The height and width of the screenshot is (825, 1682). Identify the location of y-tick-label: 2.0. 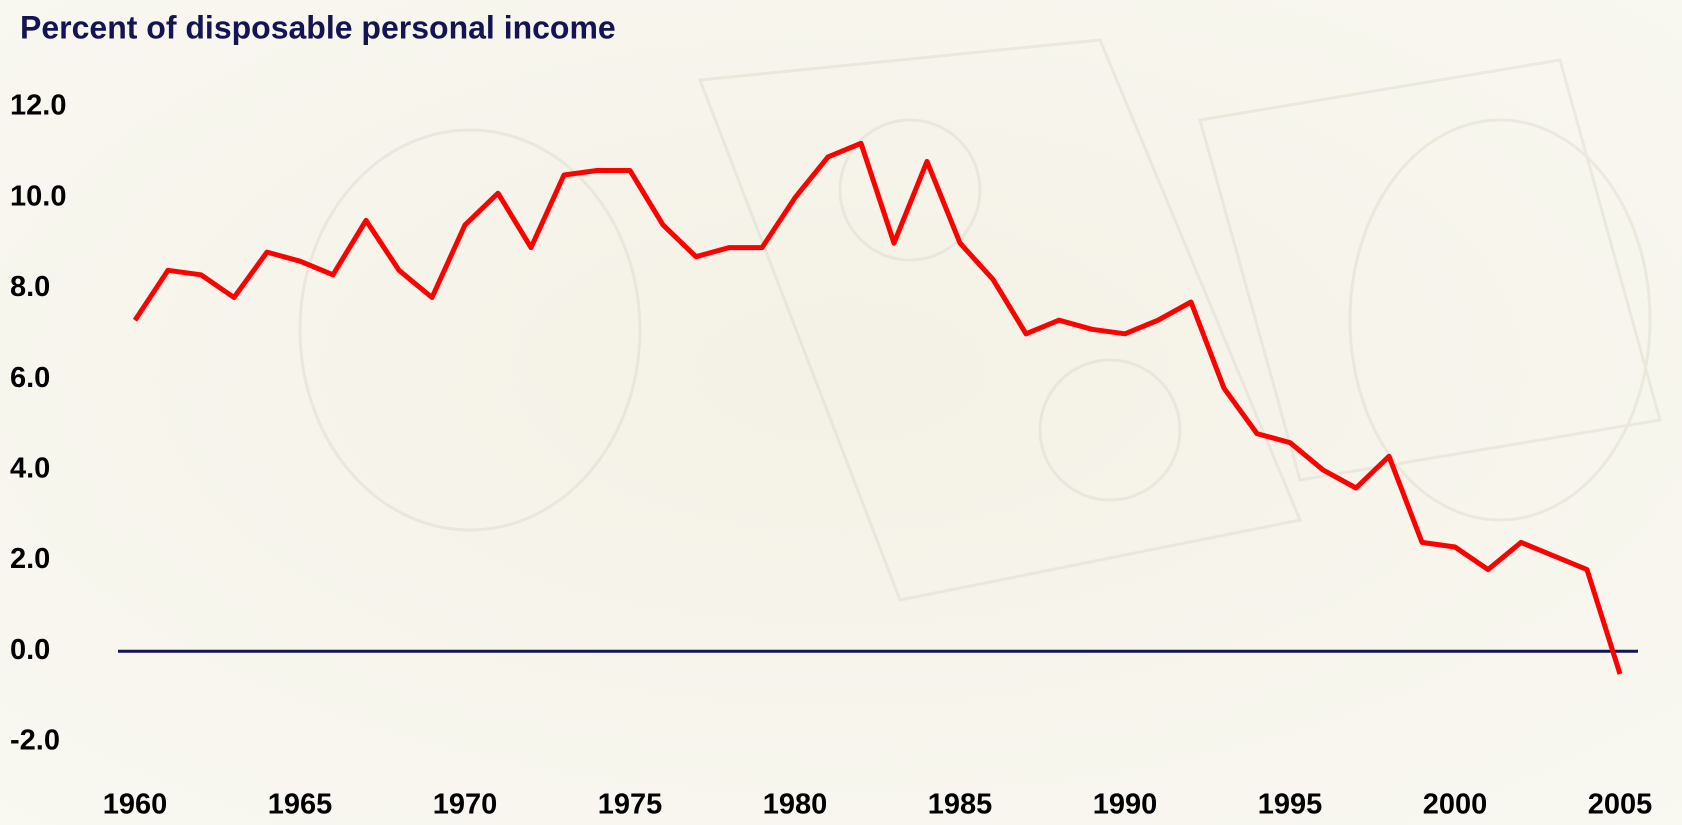
(30, 559).